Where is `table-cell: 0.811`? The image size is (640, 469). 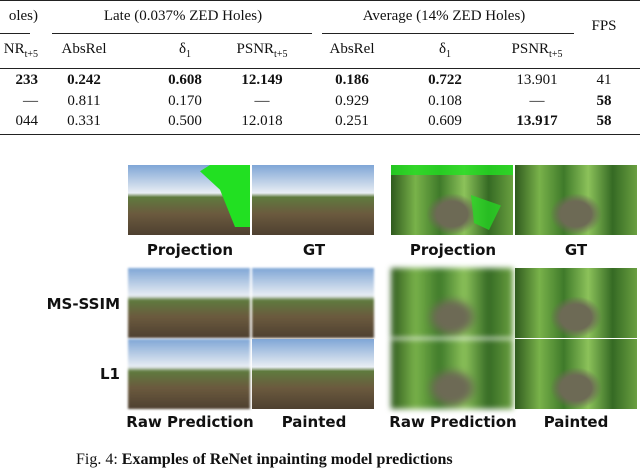 table-cell: 0.811 is located at coordinates (84, 101).